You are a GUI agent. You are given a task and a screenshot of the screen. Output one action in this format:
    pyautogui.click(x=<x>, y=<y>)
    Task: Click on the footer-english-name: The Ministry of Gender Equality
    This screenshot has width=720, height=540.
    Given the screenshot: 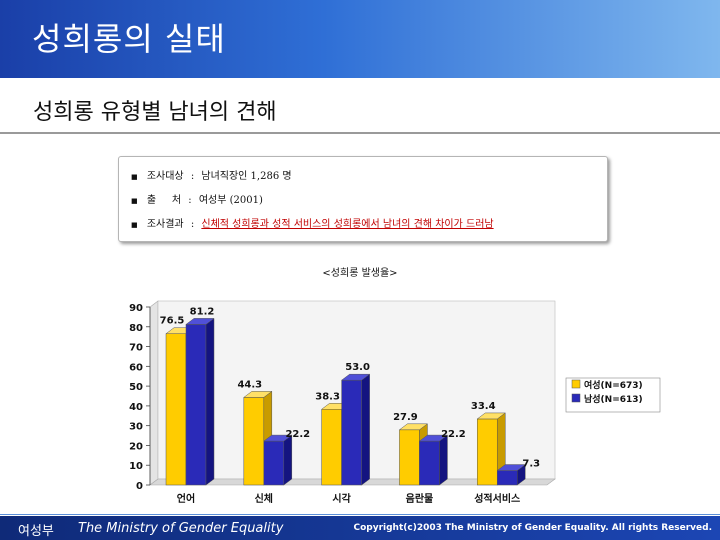 What is the action you would take?
    pyautogui.click(x=181, y=528)
    